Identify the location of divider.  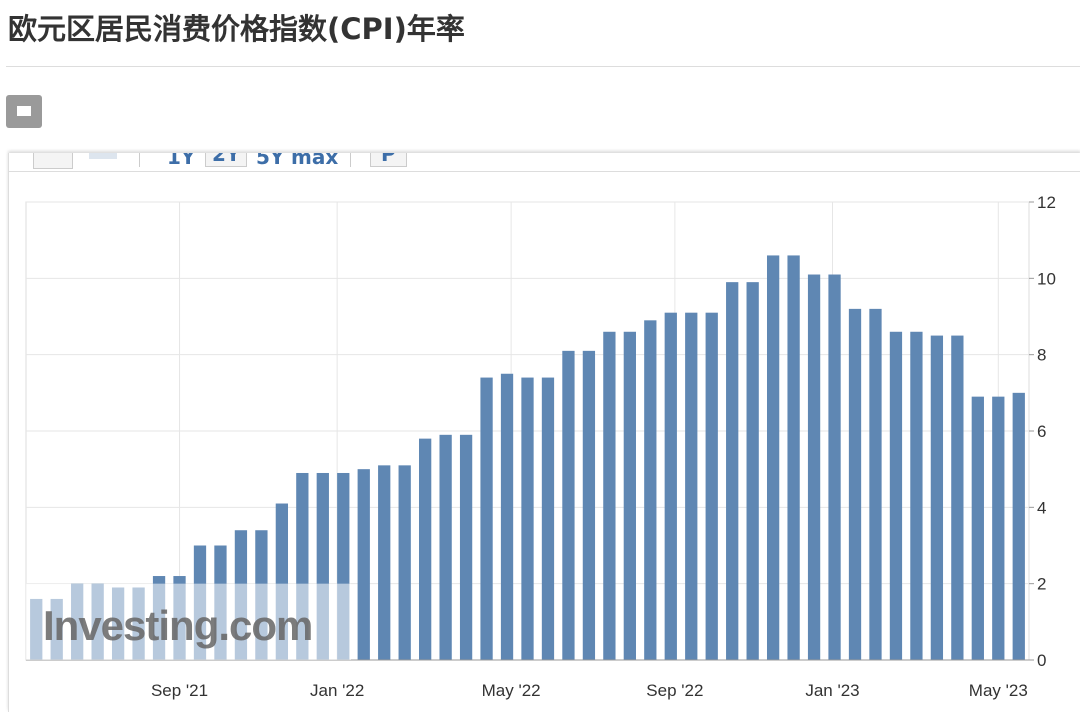
(543, 66).